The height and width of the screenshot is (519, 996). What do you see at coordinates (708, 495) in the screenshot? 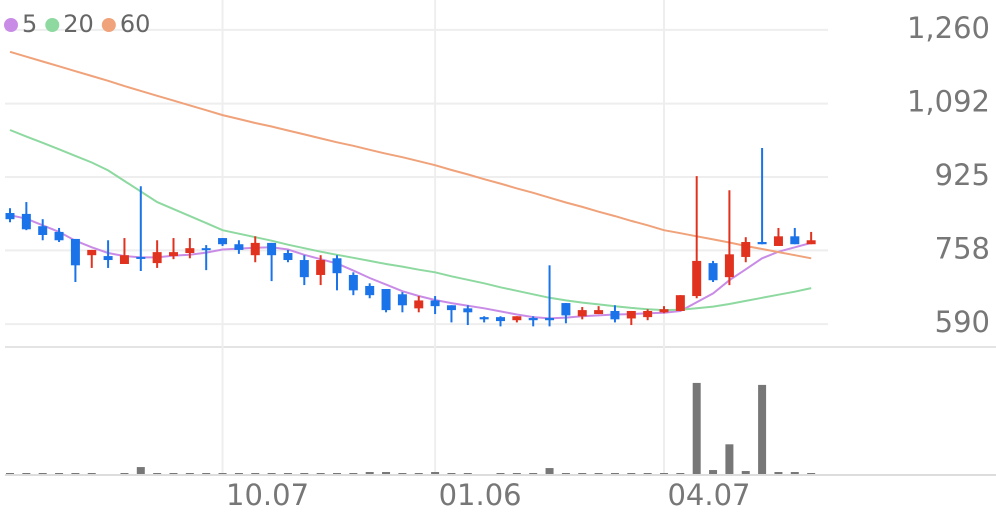
I see `x-tick-label: 04.07` at bounding box center [708, 495].